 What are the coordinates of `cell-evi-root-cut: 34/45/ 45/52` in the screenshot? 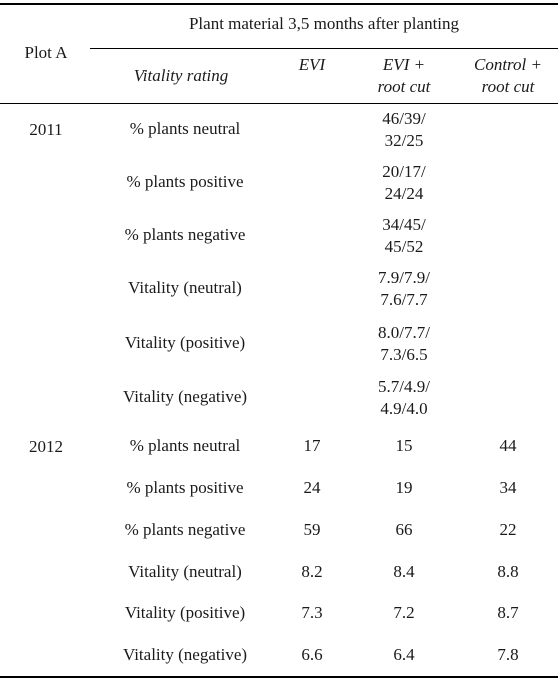 It's located at (404, 236).